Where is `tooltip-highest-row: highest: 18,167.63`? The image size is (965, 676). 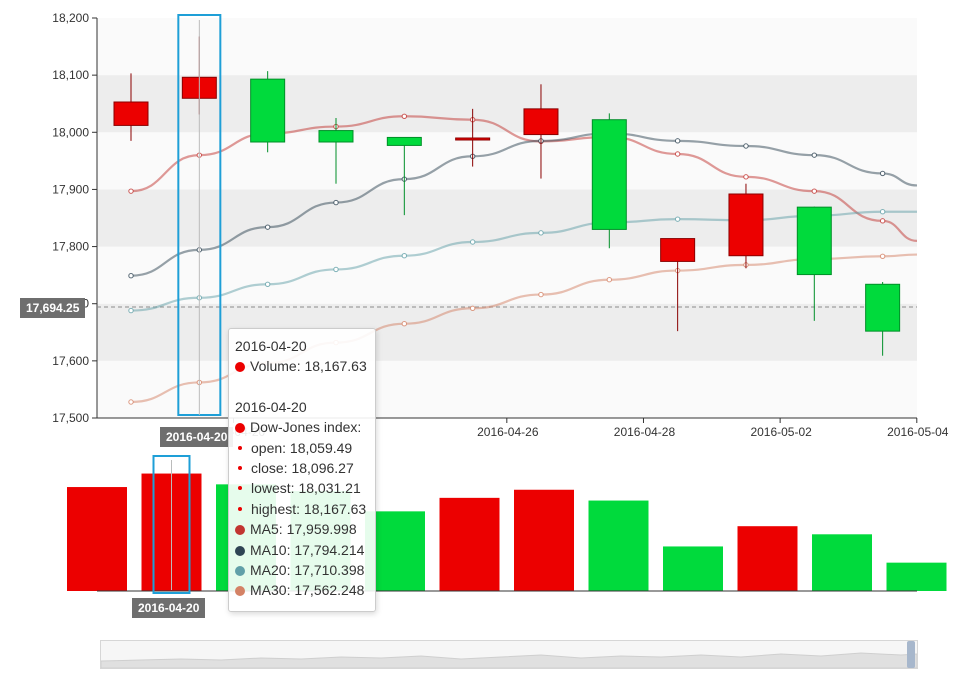
tooltip-highest-row: highest: 18,167.63 is located at coordinates (302, 509).